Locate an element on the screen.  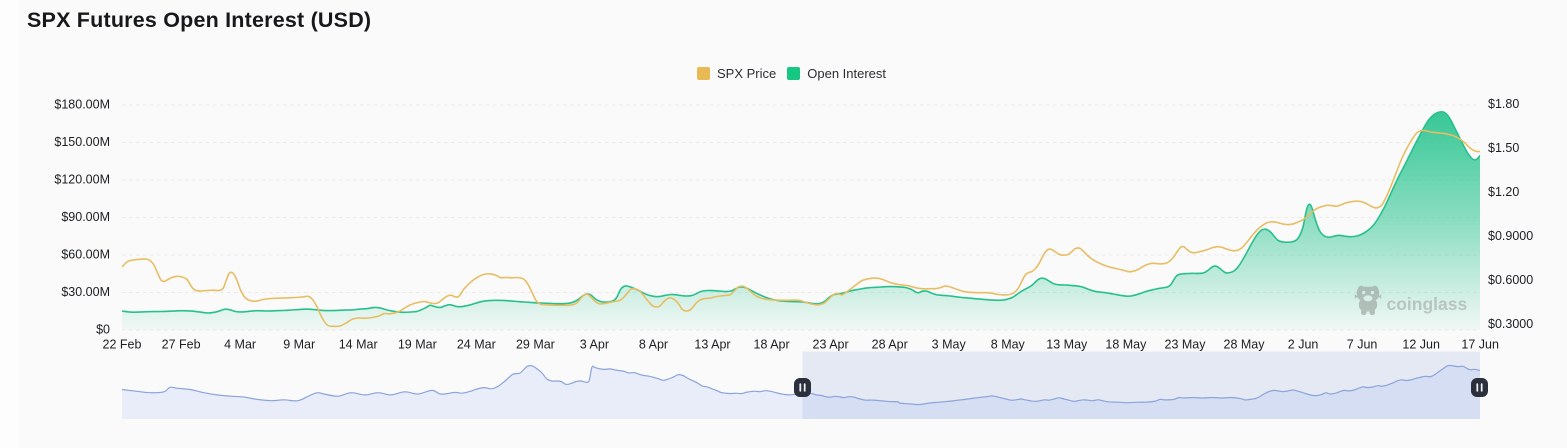
svg-text: $30.00M is located at coordinates (85, 292).